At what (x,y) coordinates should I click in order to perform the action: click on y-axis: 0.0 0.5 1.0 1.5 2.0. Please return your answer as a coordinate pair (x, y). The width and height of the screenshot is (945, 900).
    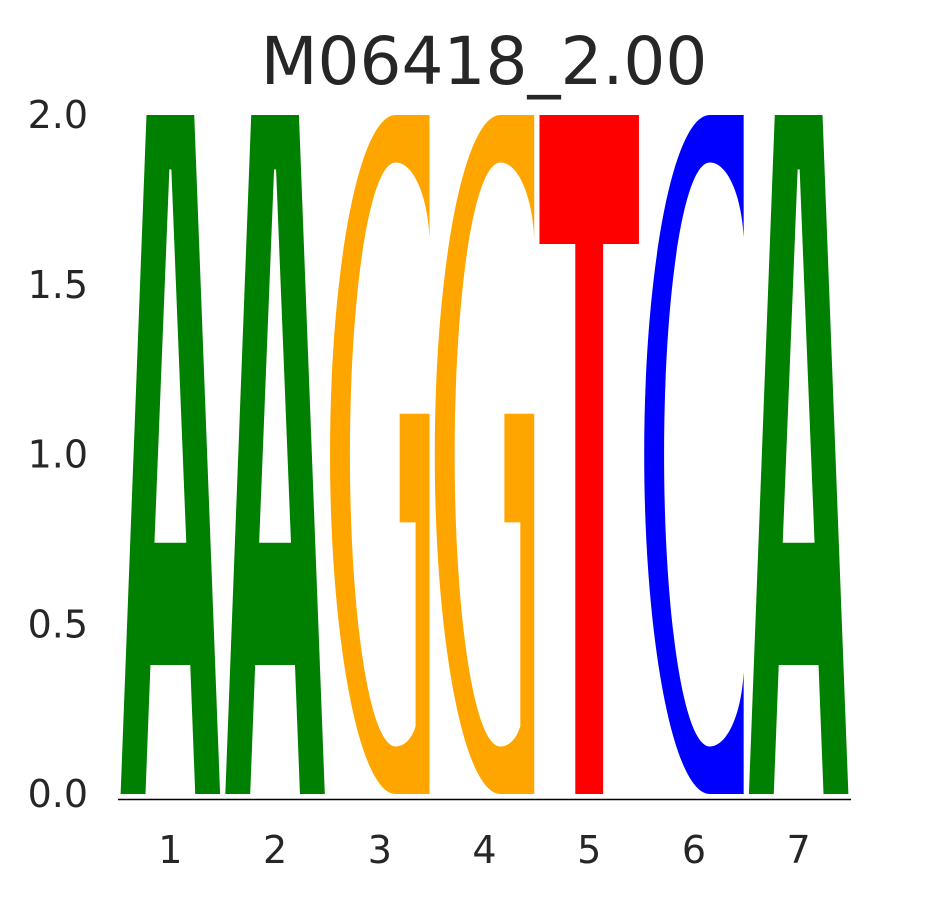
    Looking at the image, I should click on (58, 454).